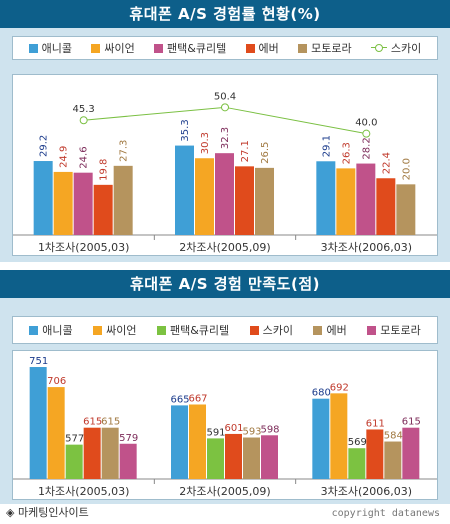  I want to click on bar-value-label: 30.3, so click(205, 143).